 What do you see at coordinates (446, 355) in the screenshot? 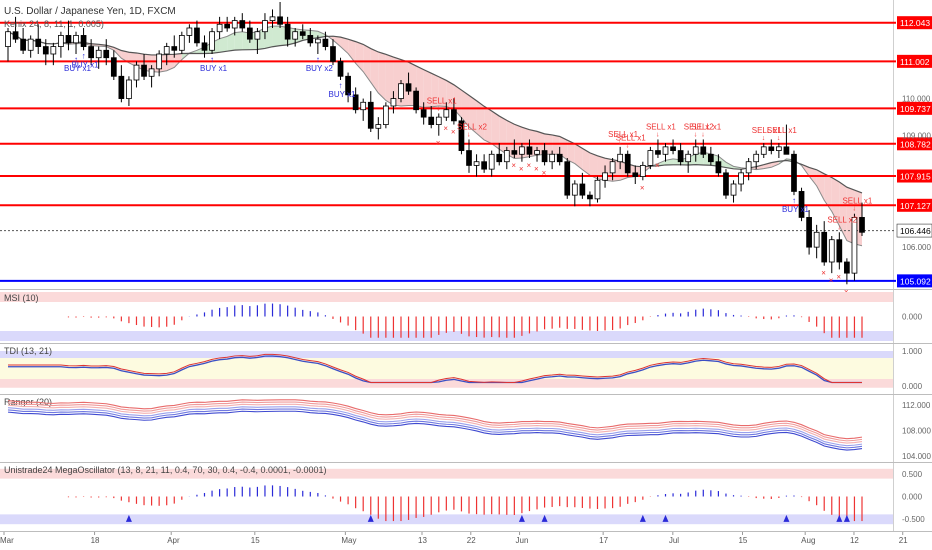
I see `tdi-upper-band` at bounding box center [446, 355].